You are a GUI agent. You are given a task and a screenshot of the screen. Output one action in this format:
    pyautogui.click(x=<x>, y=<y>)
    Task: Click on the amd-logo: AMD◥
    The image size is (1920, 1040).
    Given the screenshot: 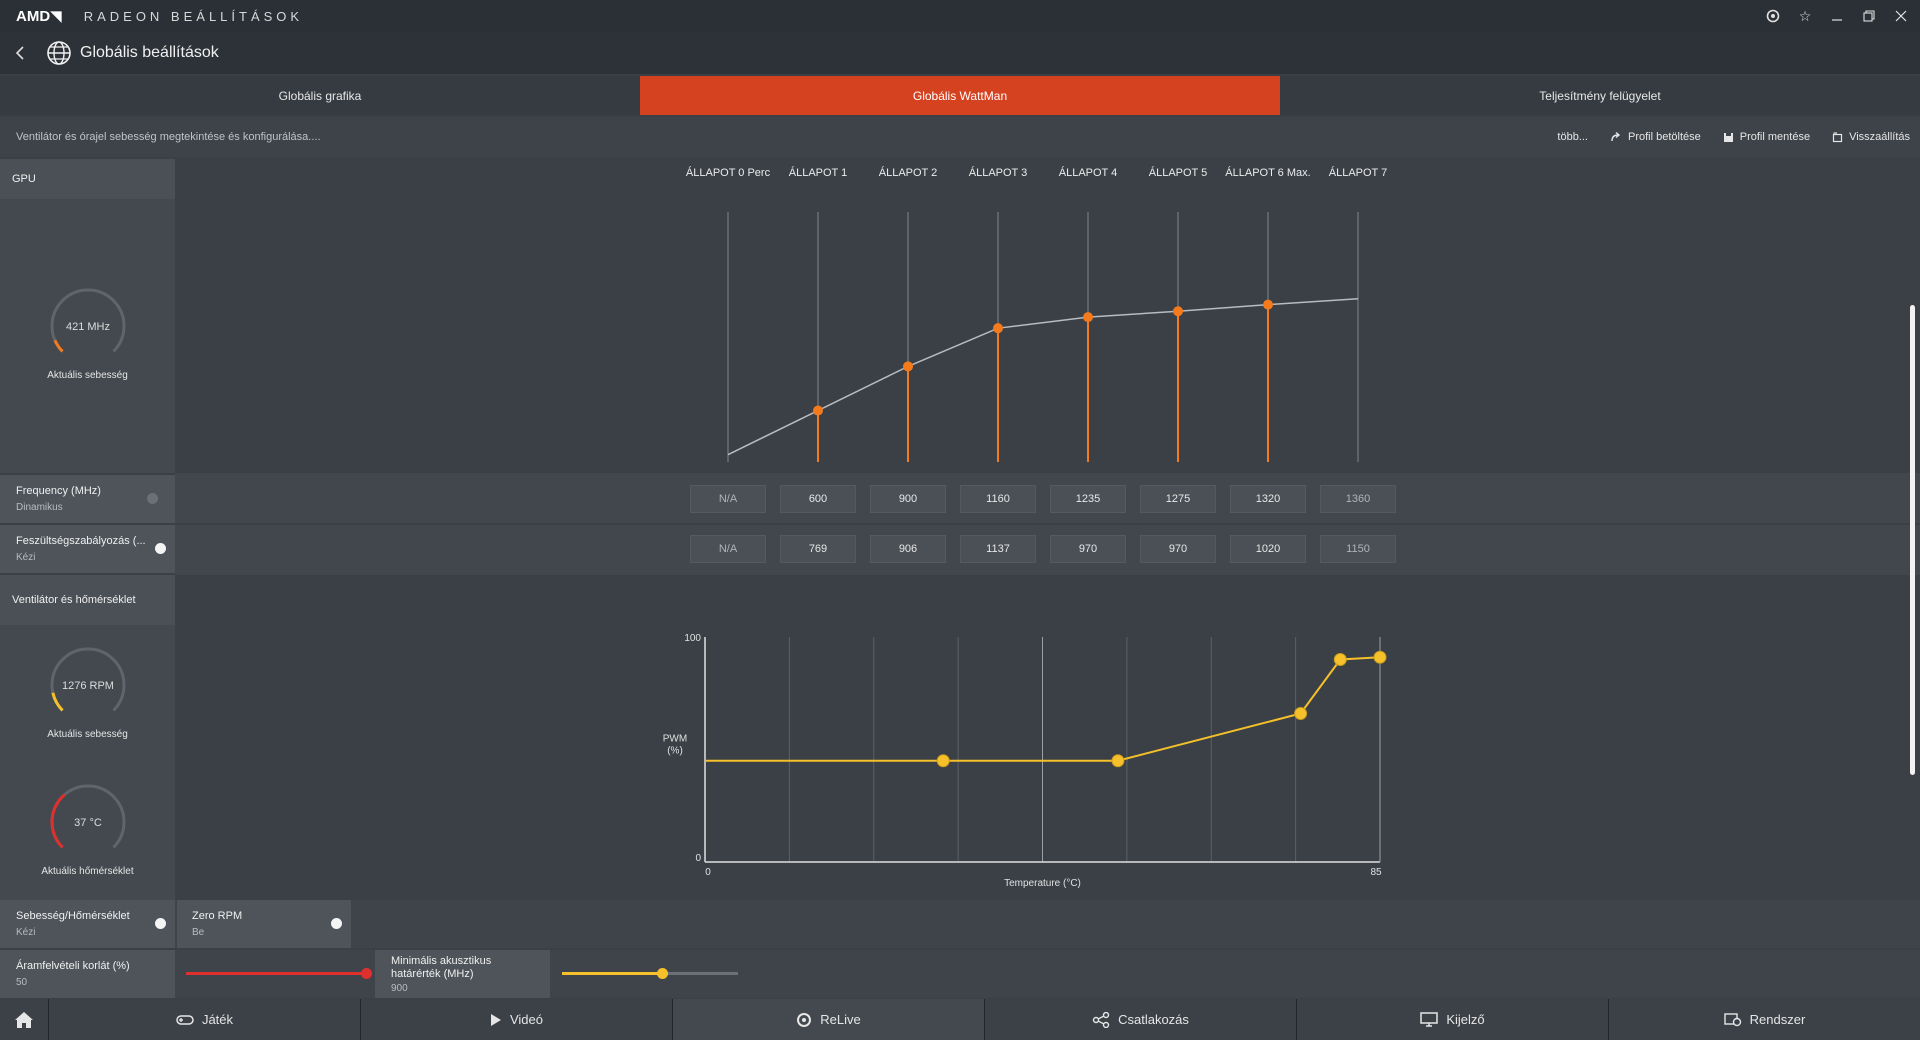 What is the action you would take?
    pyautogui.click(x=39, y=16)
    